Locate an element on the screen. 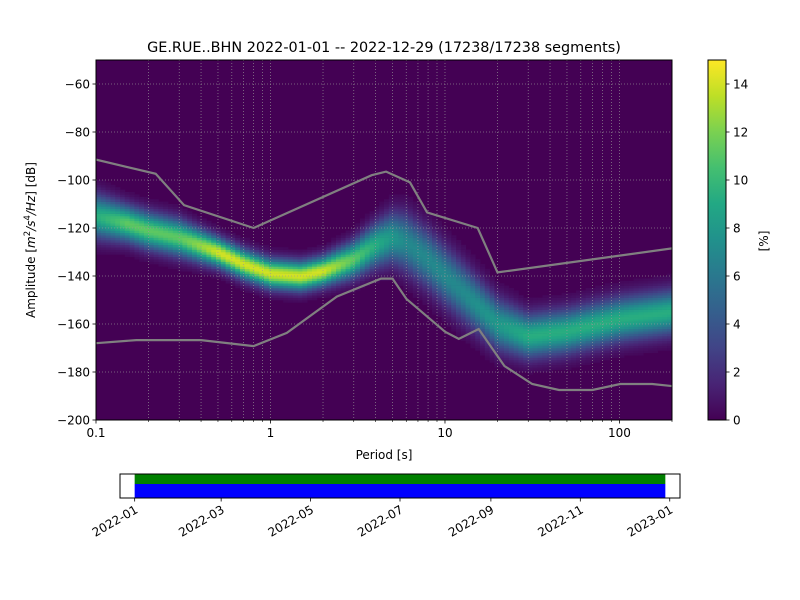 The height and width of the screenshot is (600, 800). coverage-bar-data is located at coordinates (400, 479).